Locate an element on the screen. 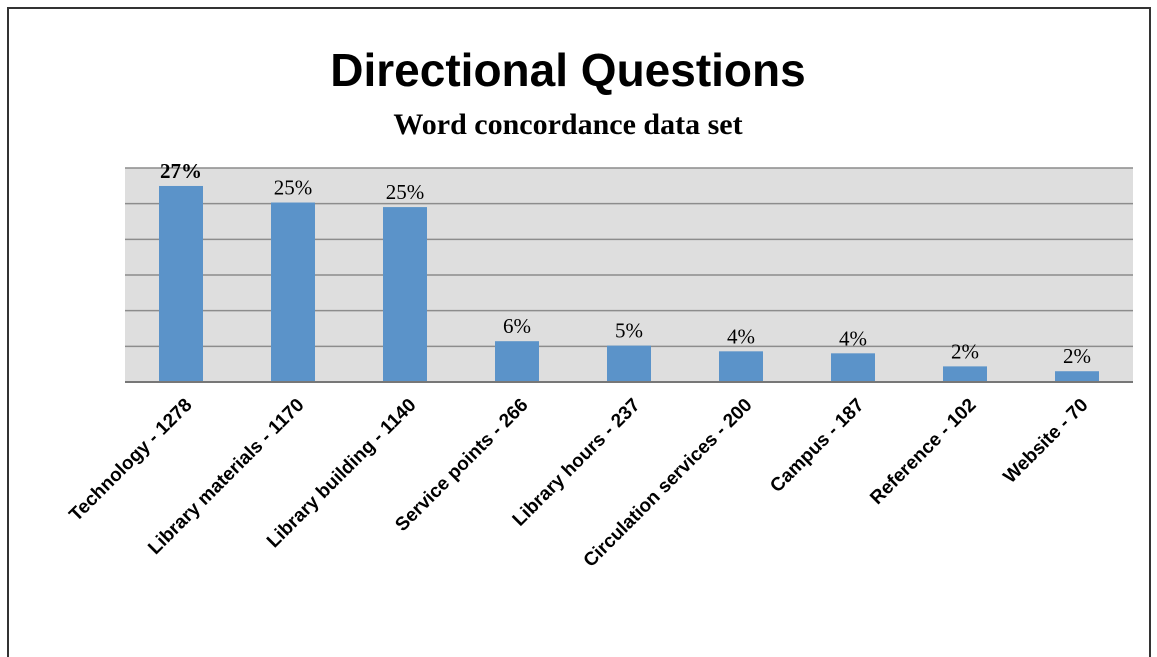 This screenshot has height=657, width=1157. x-tick-label: Website - 70 is located at coordinates (1046, 441).